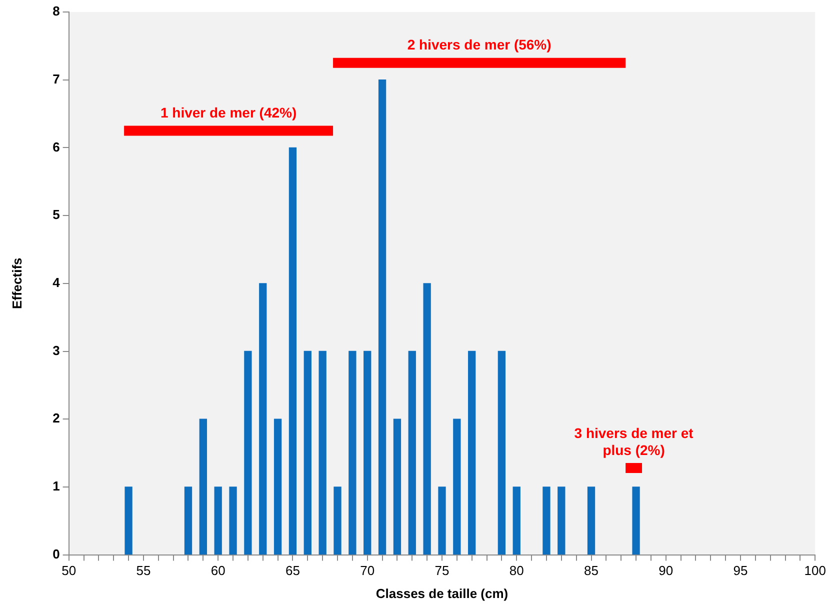  What do you see at coordinates (143, 570) in the screenshot?
I see `x-tick-label: 55` at bounding box center [143, 570].